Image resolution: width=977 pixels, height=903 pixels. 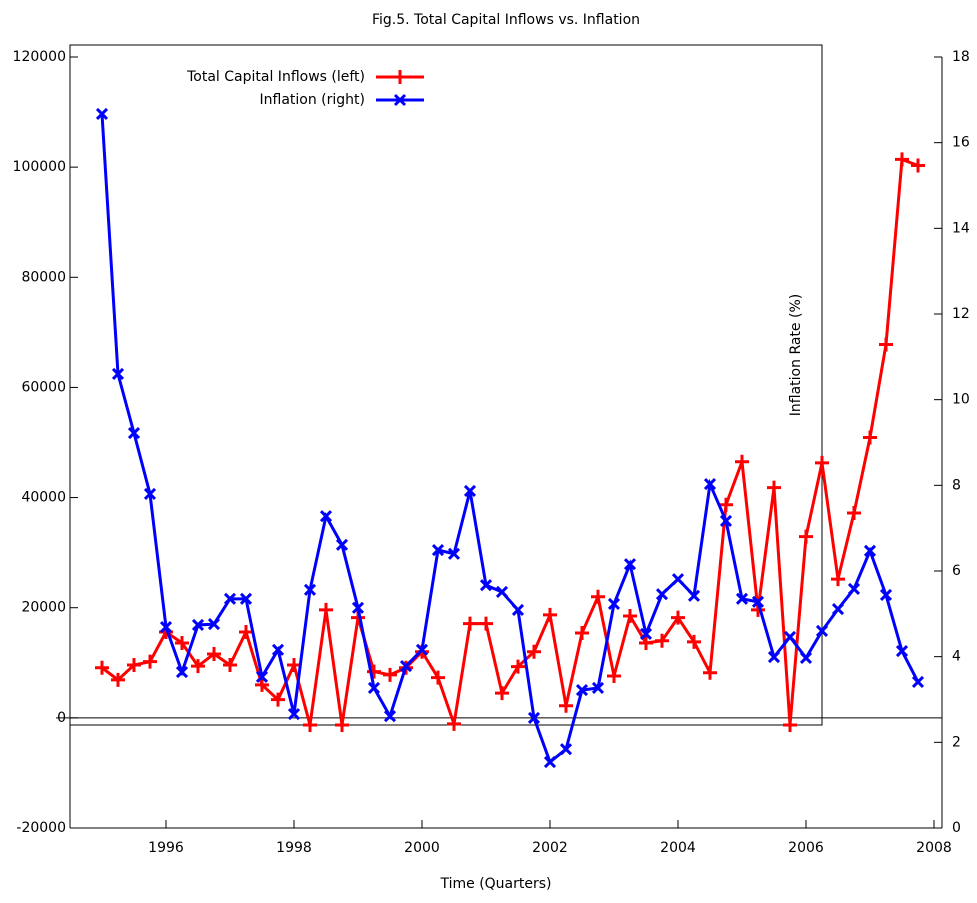 I want to click on y-tick-label: 60000, so click(x=43, y=387).